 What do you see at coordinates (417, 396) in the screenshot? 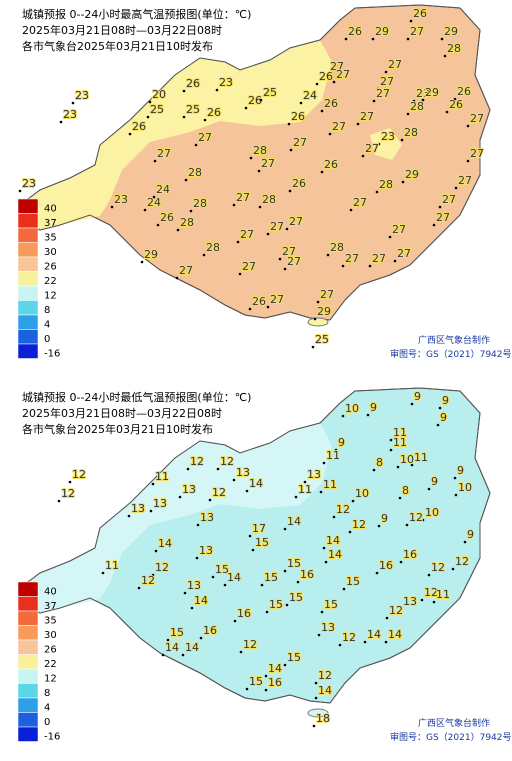
I see `station-value: 9` at bounding box center [417, 396].